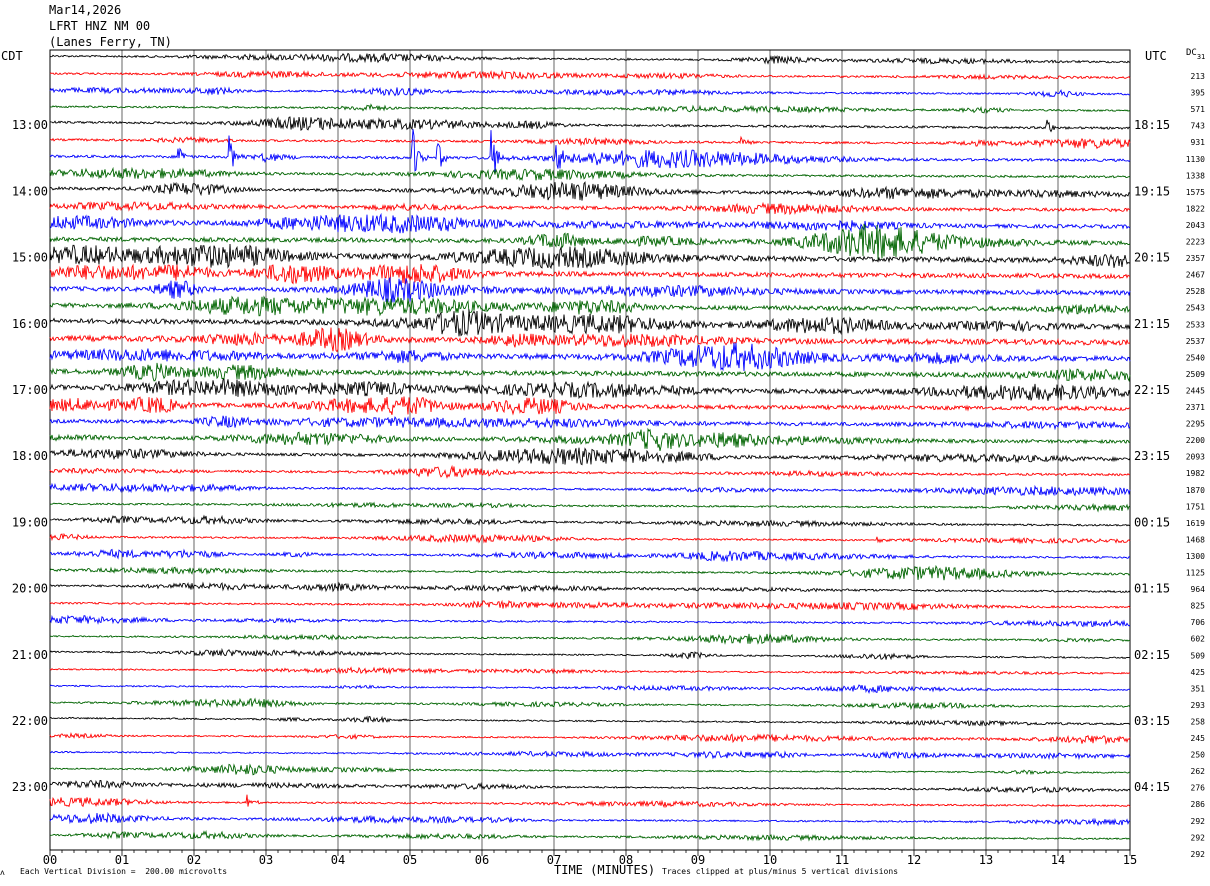 This screenshot has width=1210, height=886. Describe the element at coordinates (1152, 125) in the screenshot. I see `utc-time-label: 18:15` at that location.